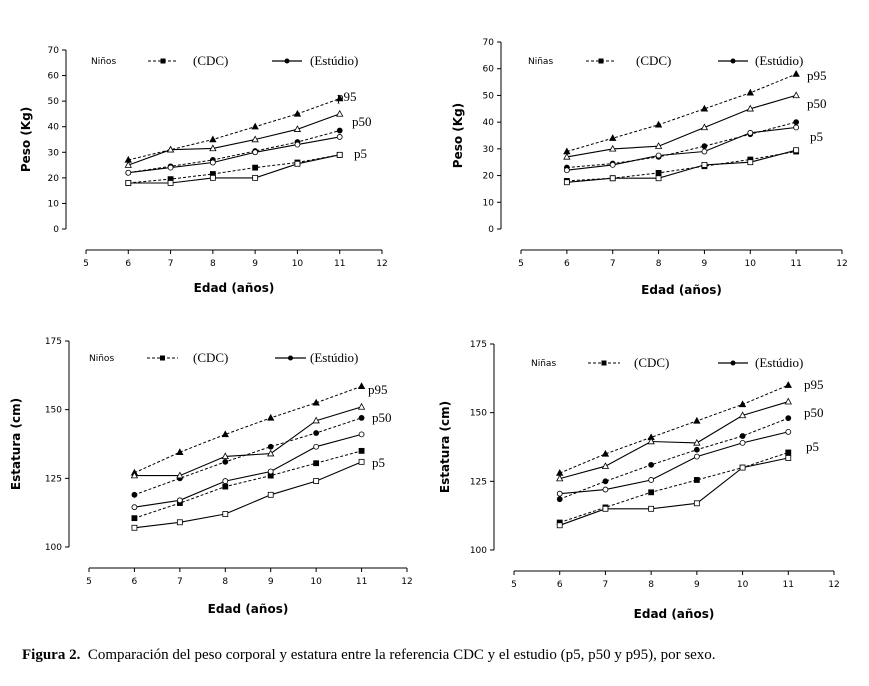  Describe the element at coordinates (54, 204) in the screenshot. I see `y-tick-label: 10` at that location.